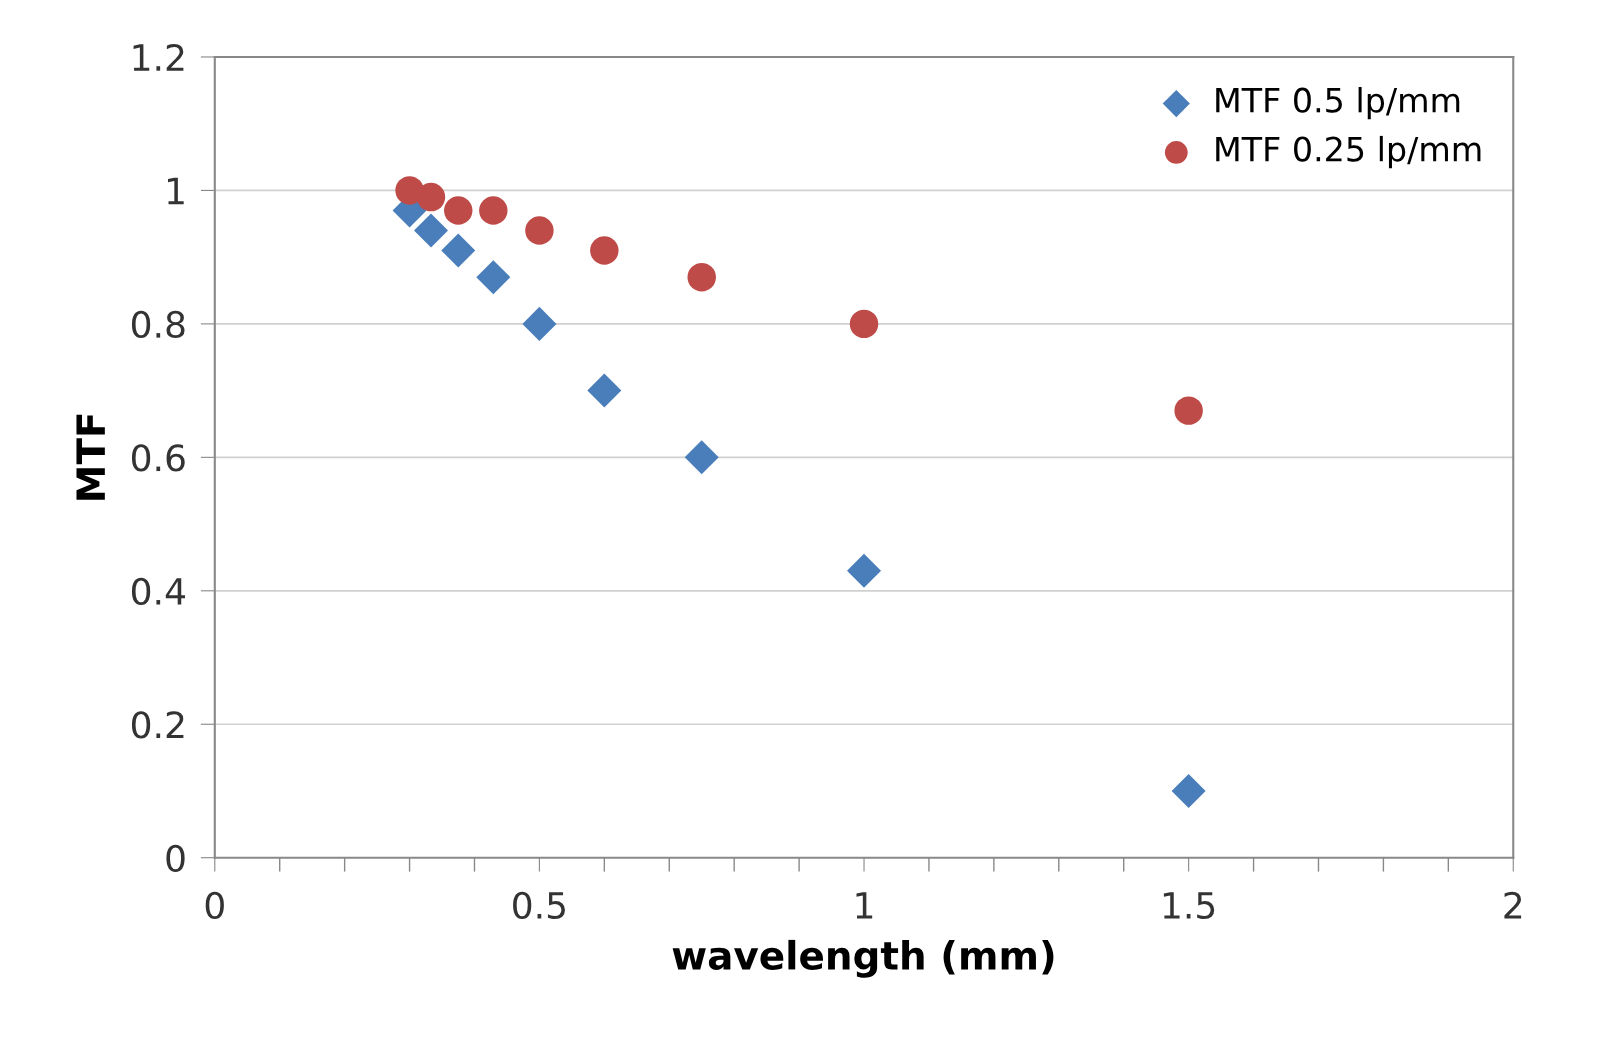 The image size is (1615, 1055). What do you see at coordinates (1513, 905) in the screenshot?
I see `x-tick-label: 2` at bounding box center [1513, 905].